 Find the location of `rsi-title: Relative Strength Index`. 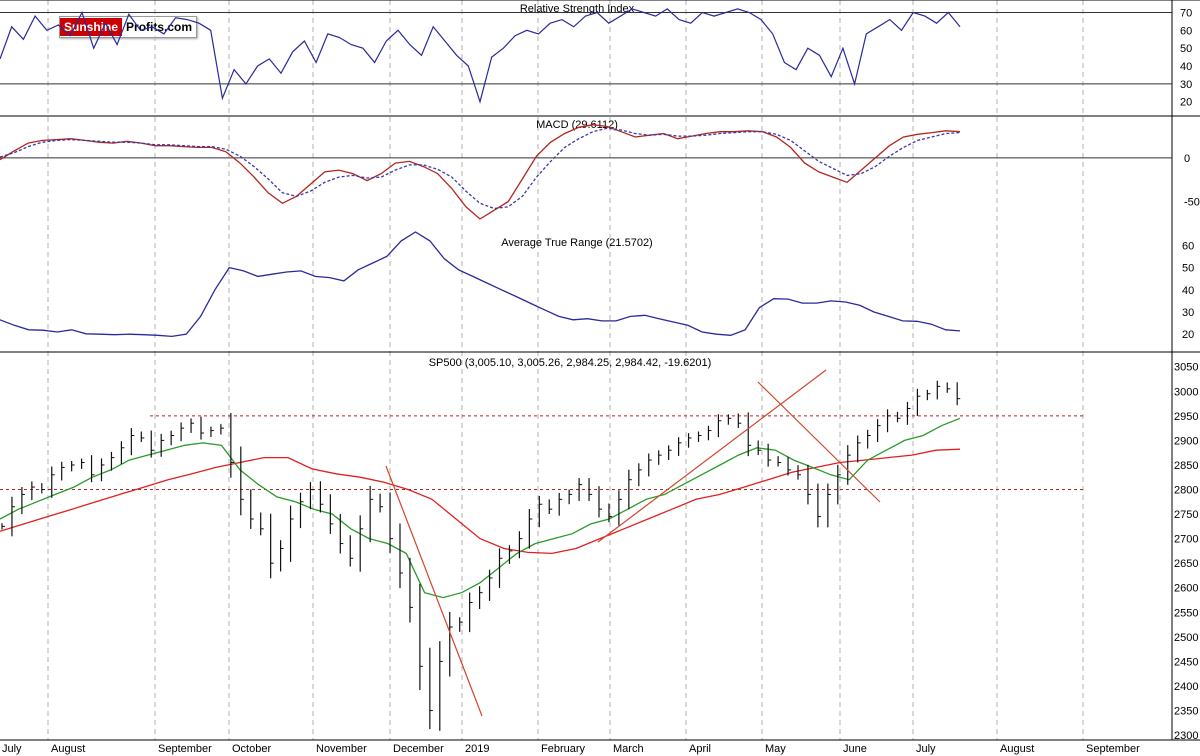

rsi-title: Relative Strength Index is located at coordinates (577, 9).